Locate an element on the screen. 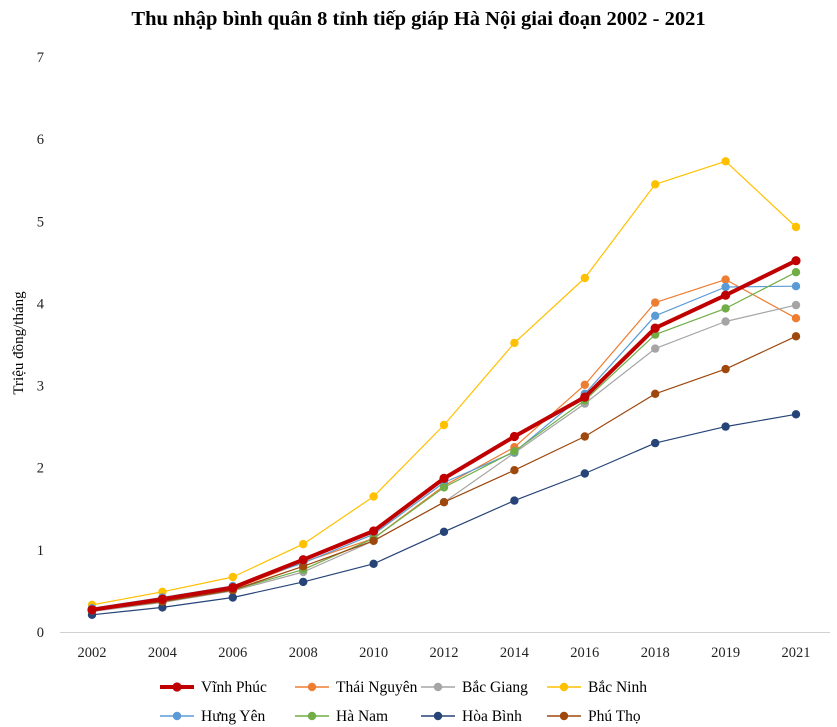 The width and height of the screenshot is (837, 727). series-0-point-2019 is located at coordinates (726, 295).